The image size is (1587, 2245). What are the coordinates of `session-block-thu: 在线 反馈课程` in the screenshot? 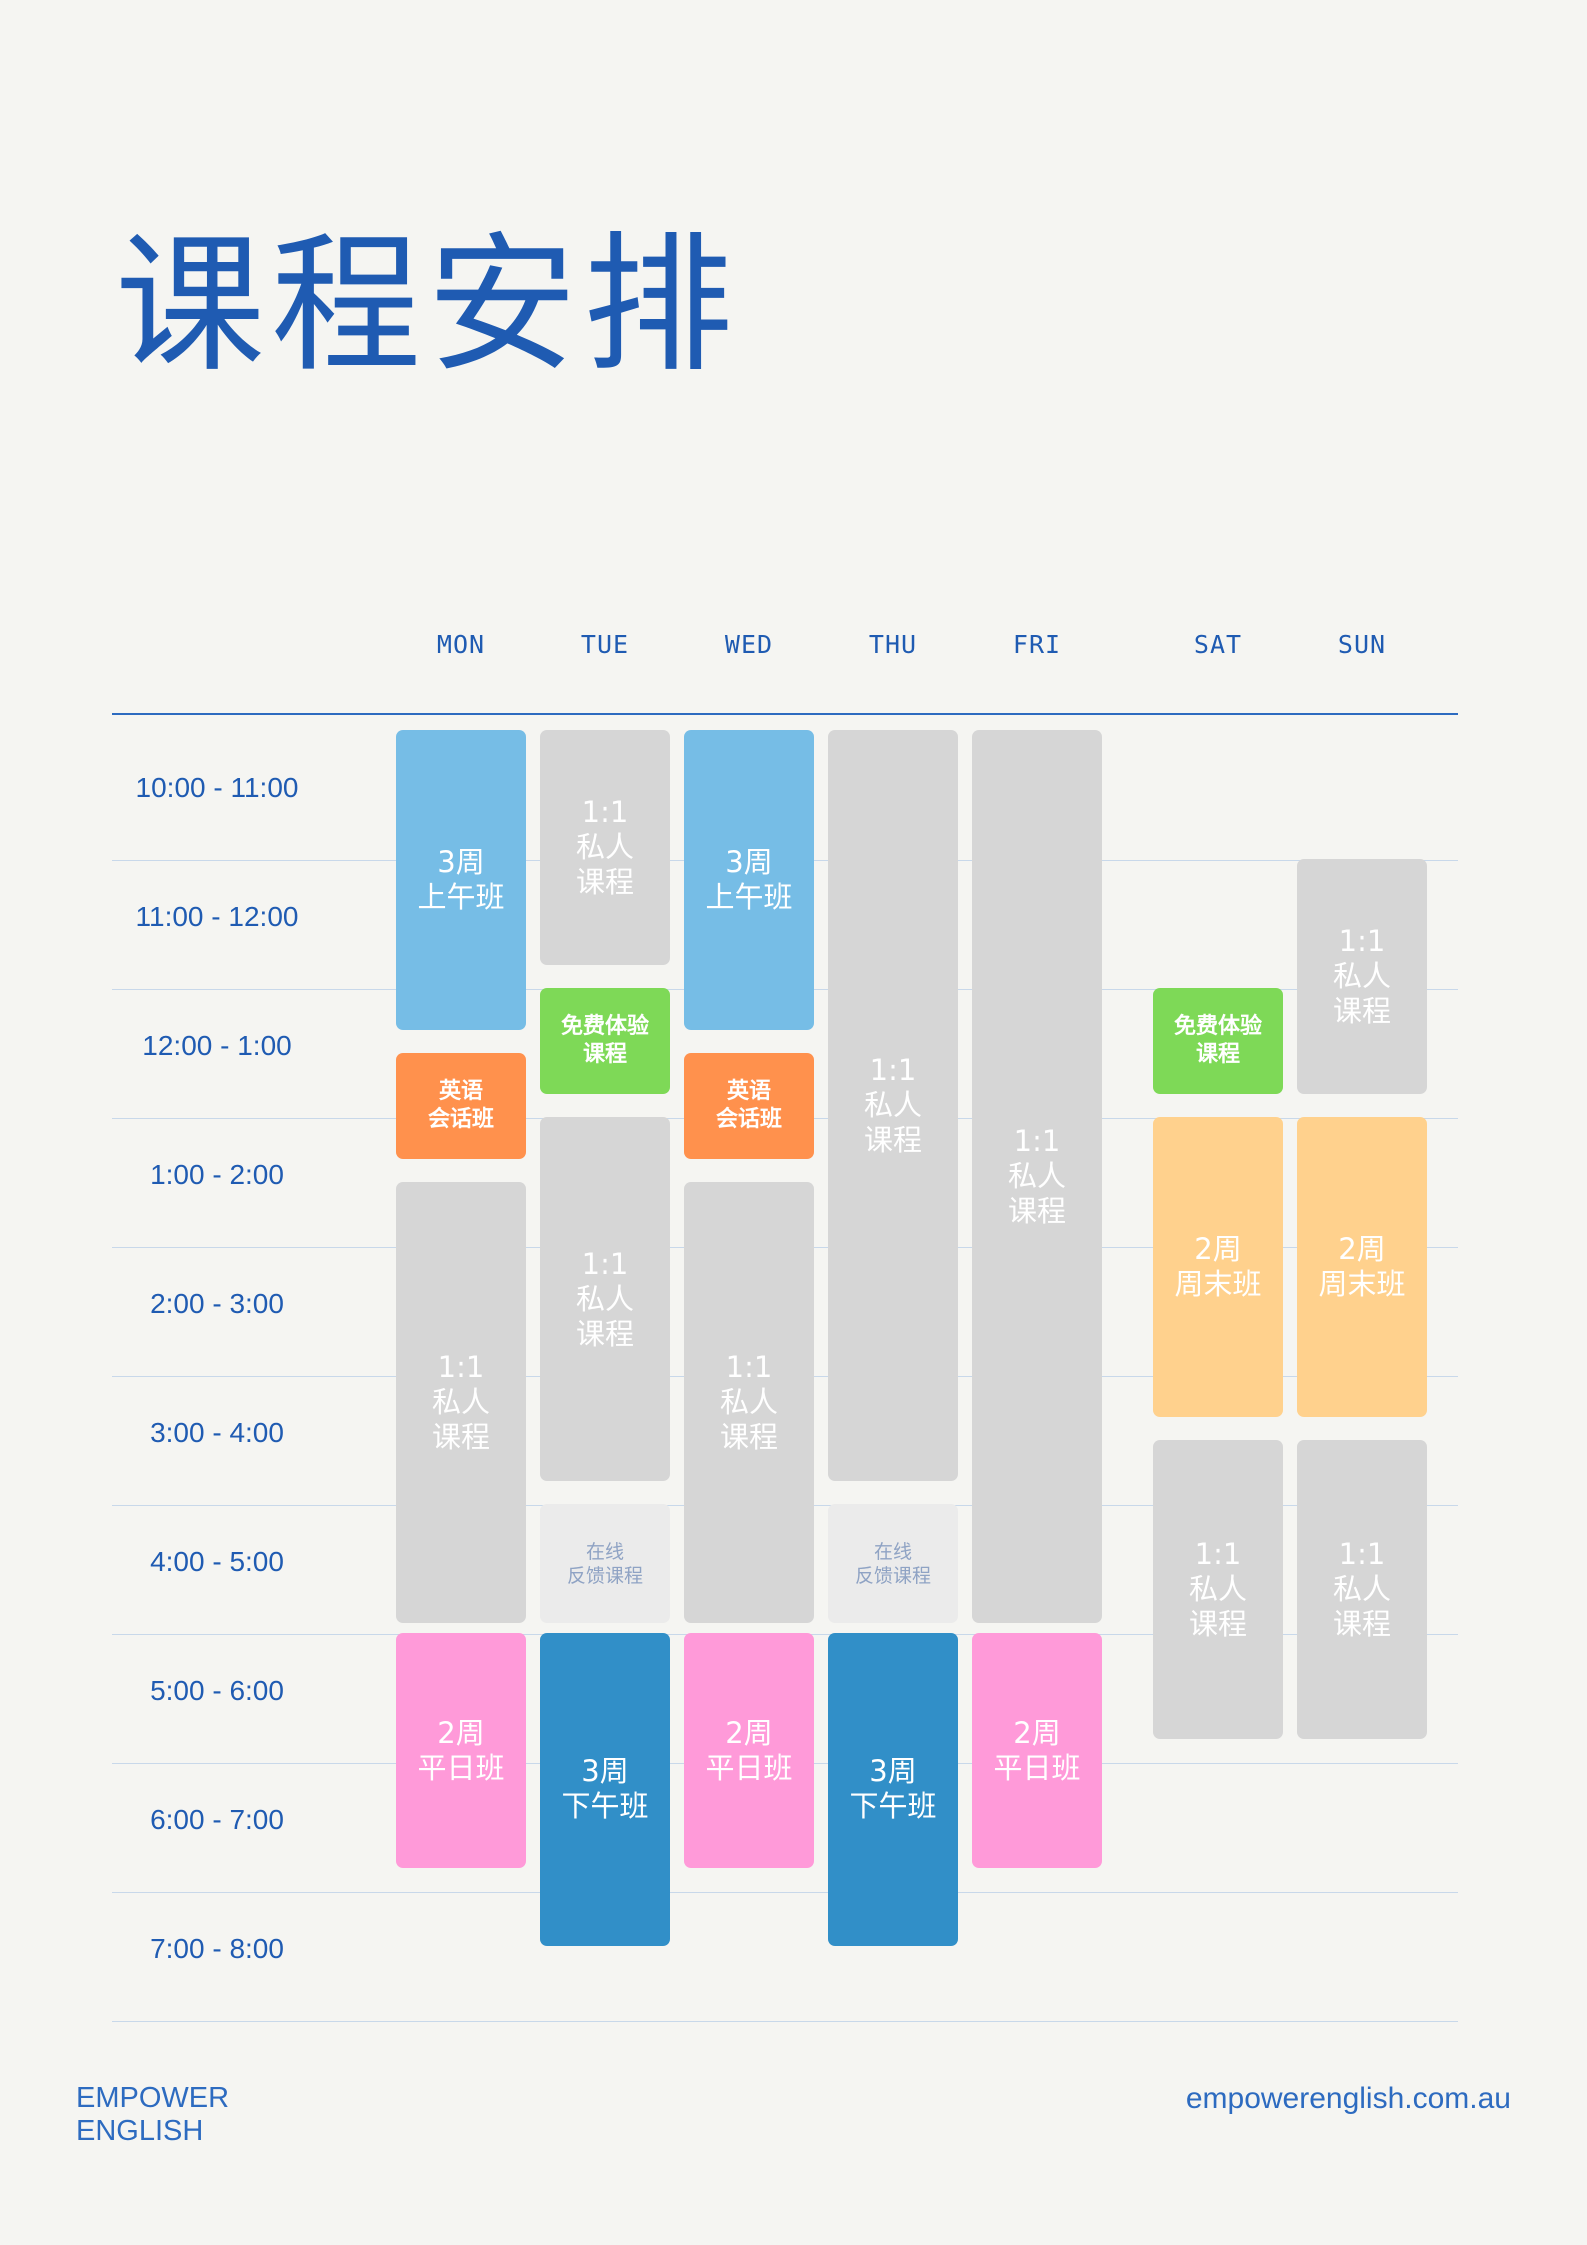 It's located at (893, 1563).